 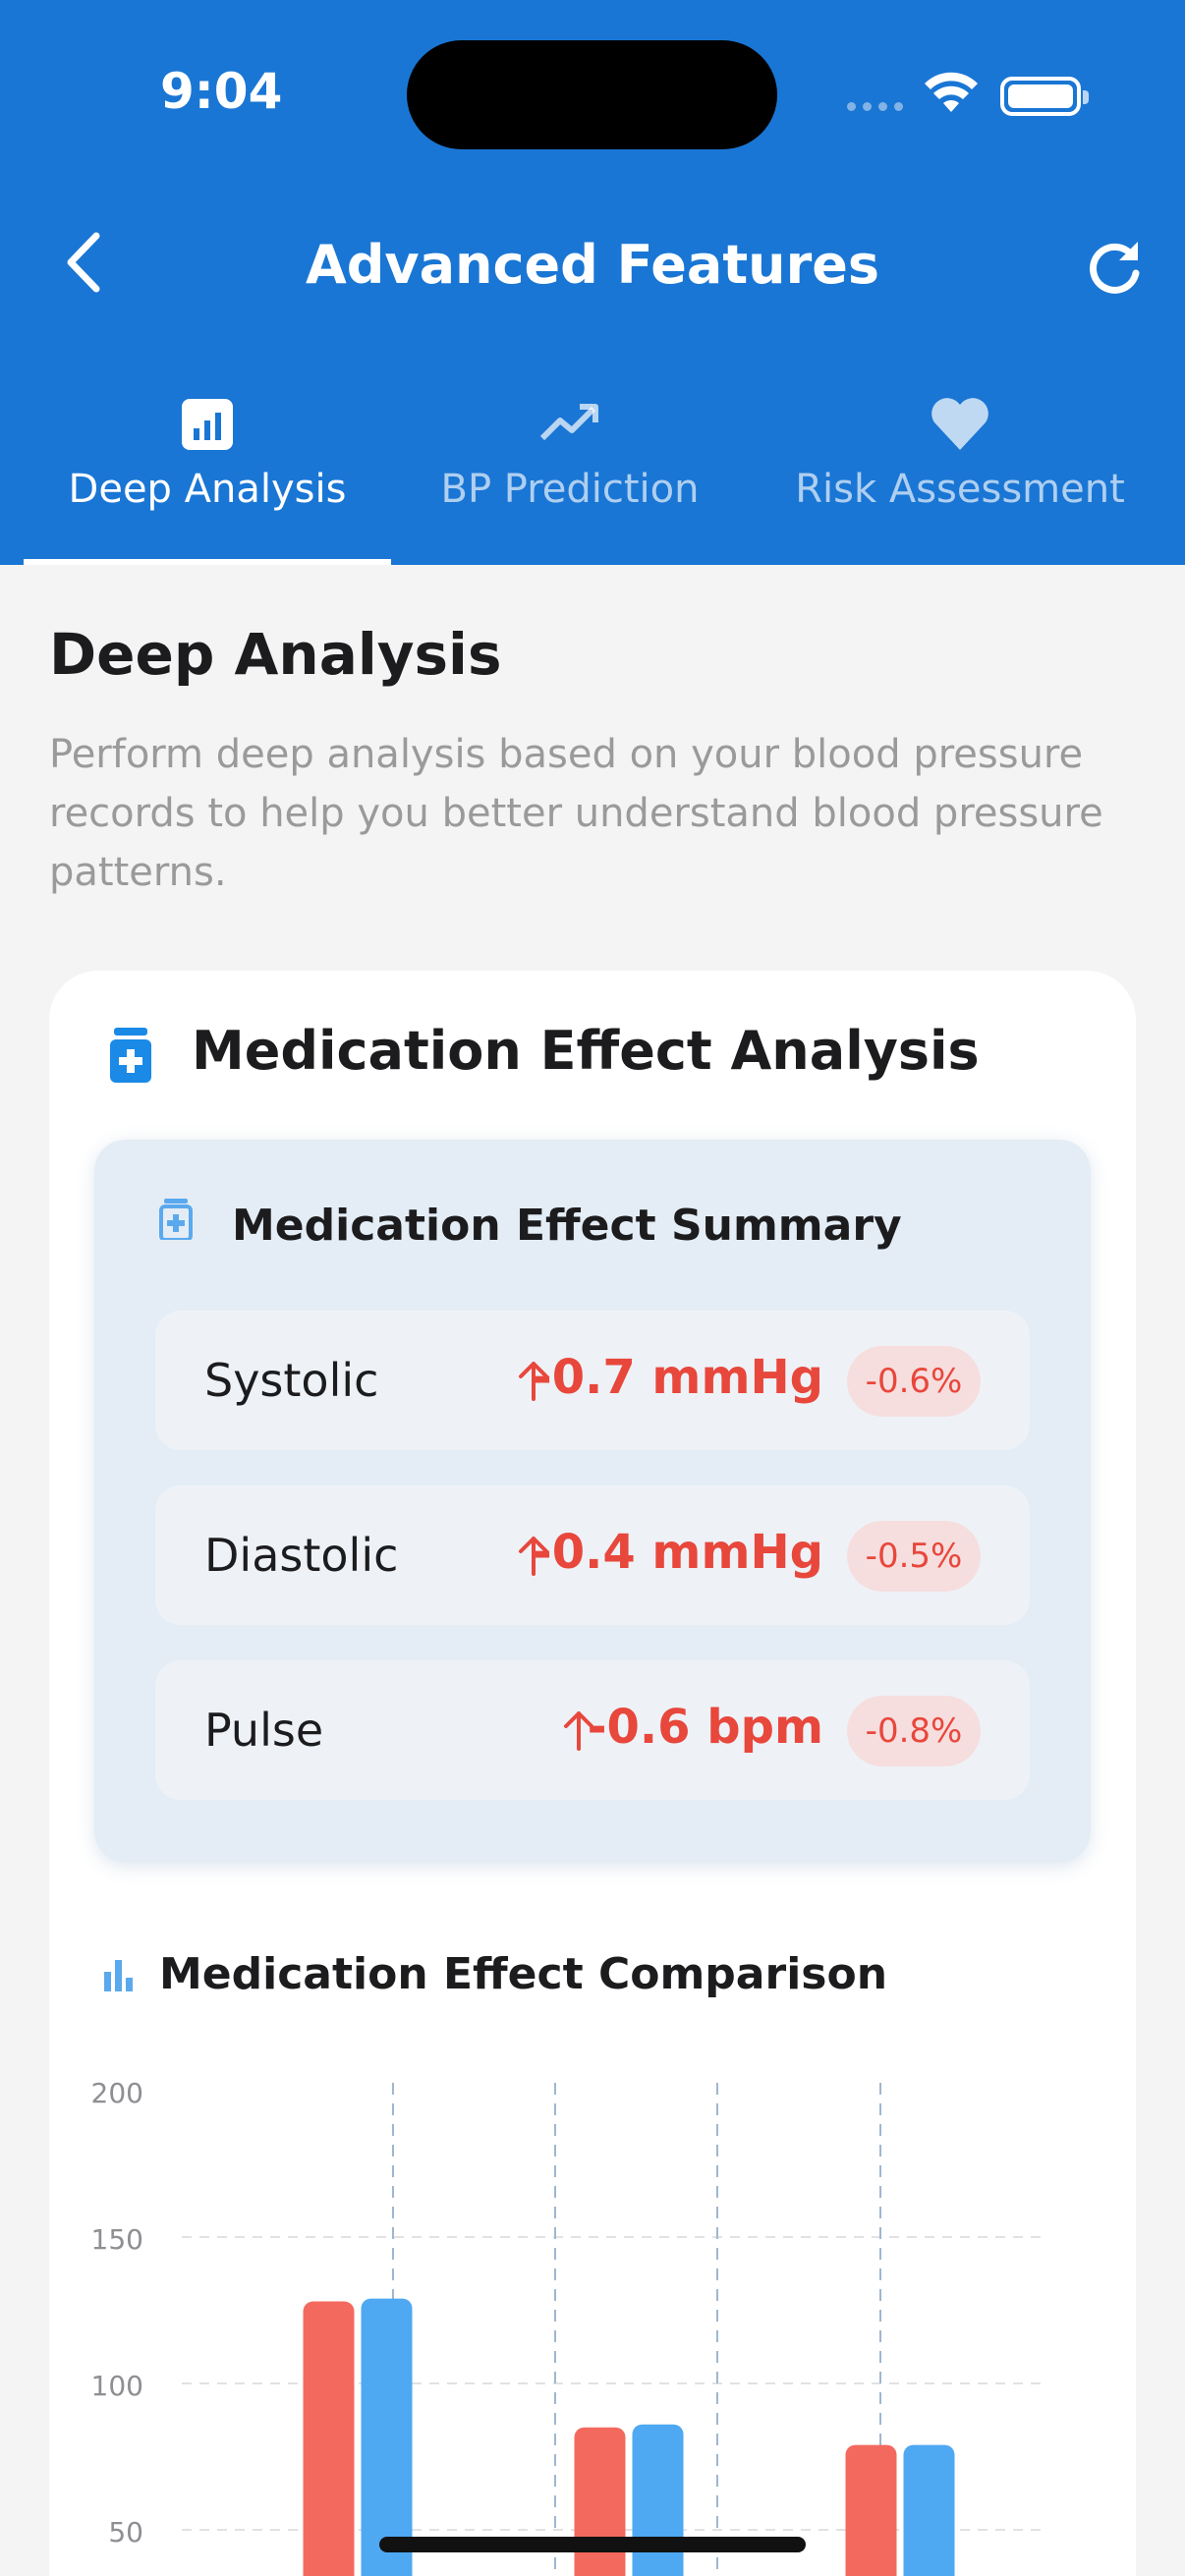 I want to click on metric-pulse: Pulse -0.6 bpm -0.8%, so click(x=592, y=1730).